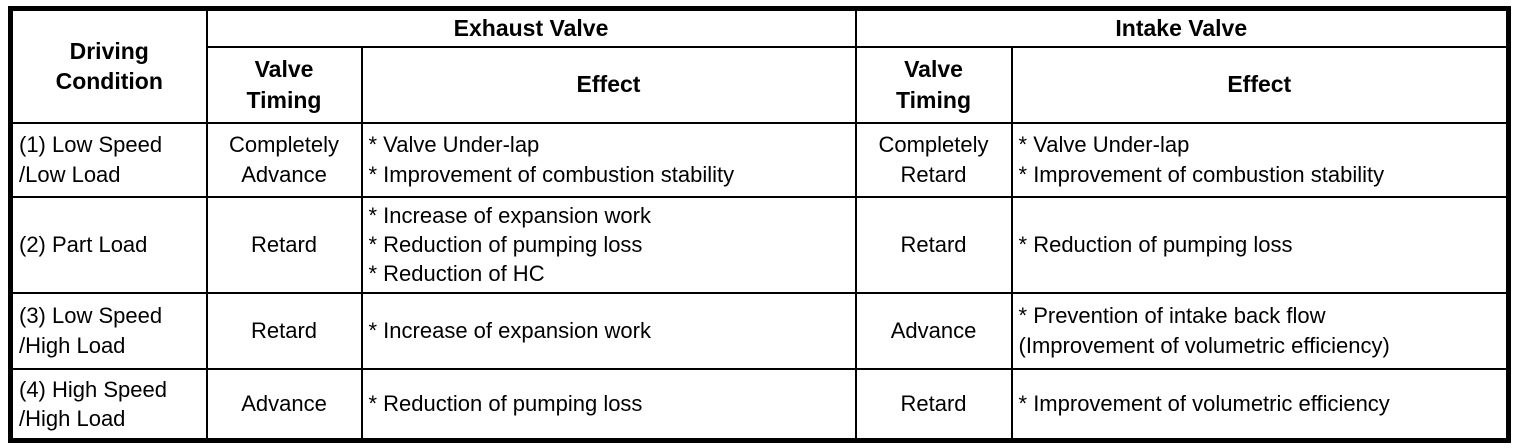  Describe the element at coordinates (108, 65) in the screenshot. I see `header-driving-condition: Driving Condition` at that location.